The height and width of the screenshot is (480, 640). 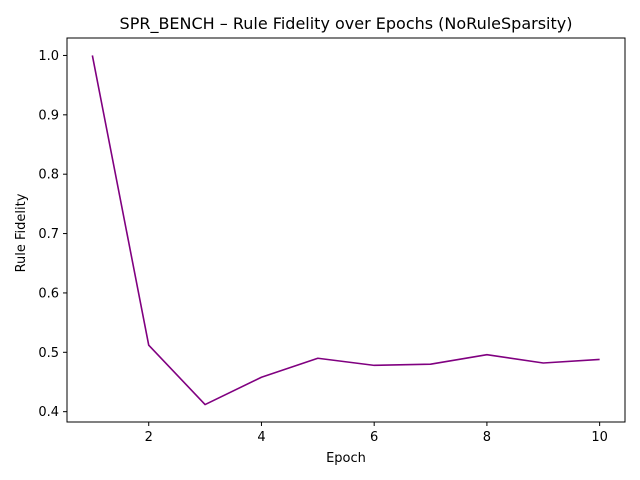 I want to click on y-axis-label: Rule Fidelity, so click(x=21, y=232).